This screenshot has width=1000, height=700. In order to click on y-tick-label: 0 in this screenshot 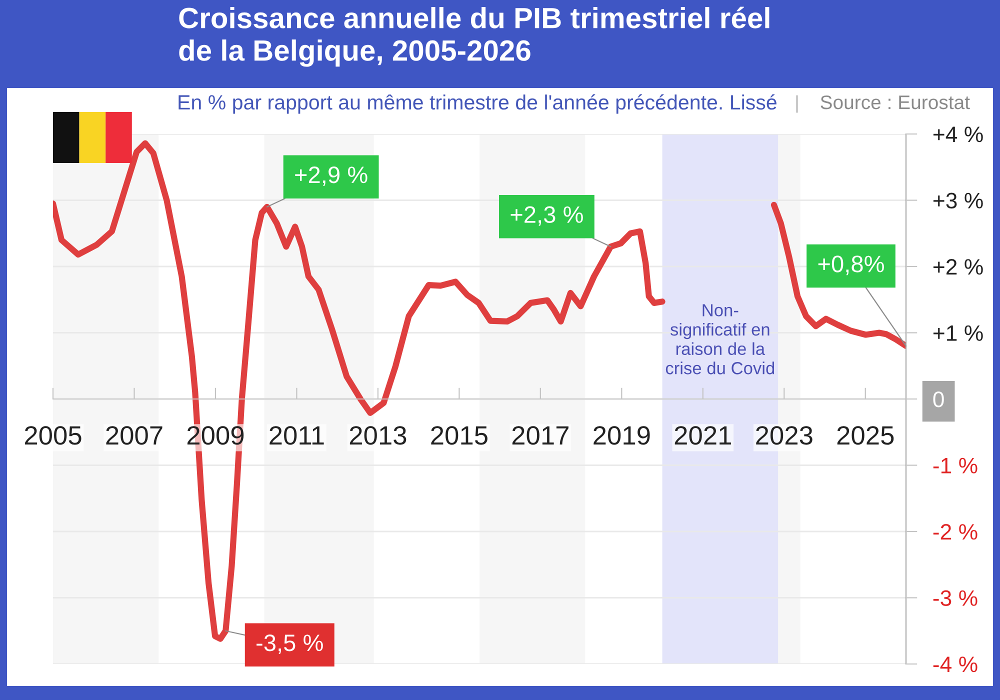, I will do `click(938, 400)`.